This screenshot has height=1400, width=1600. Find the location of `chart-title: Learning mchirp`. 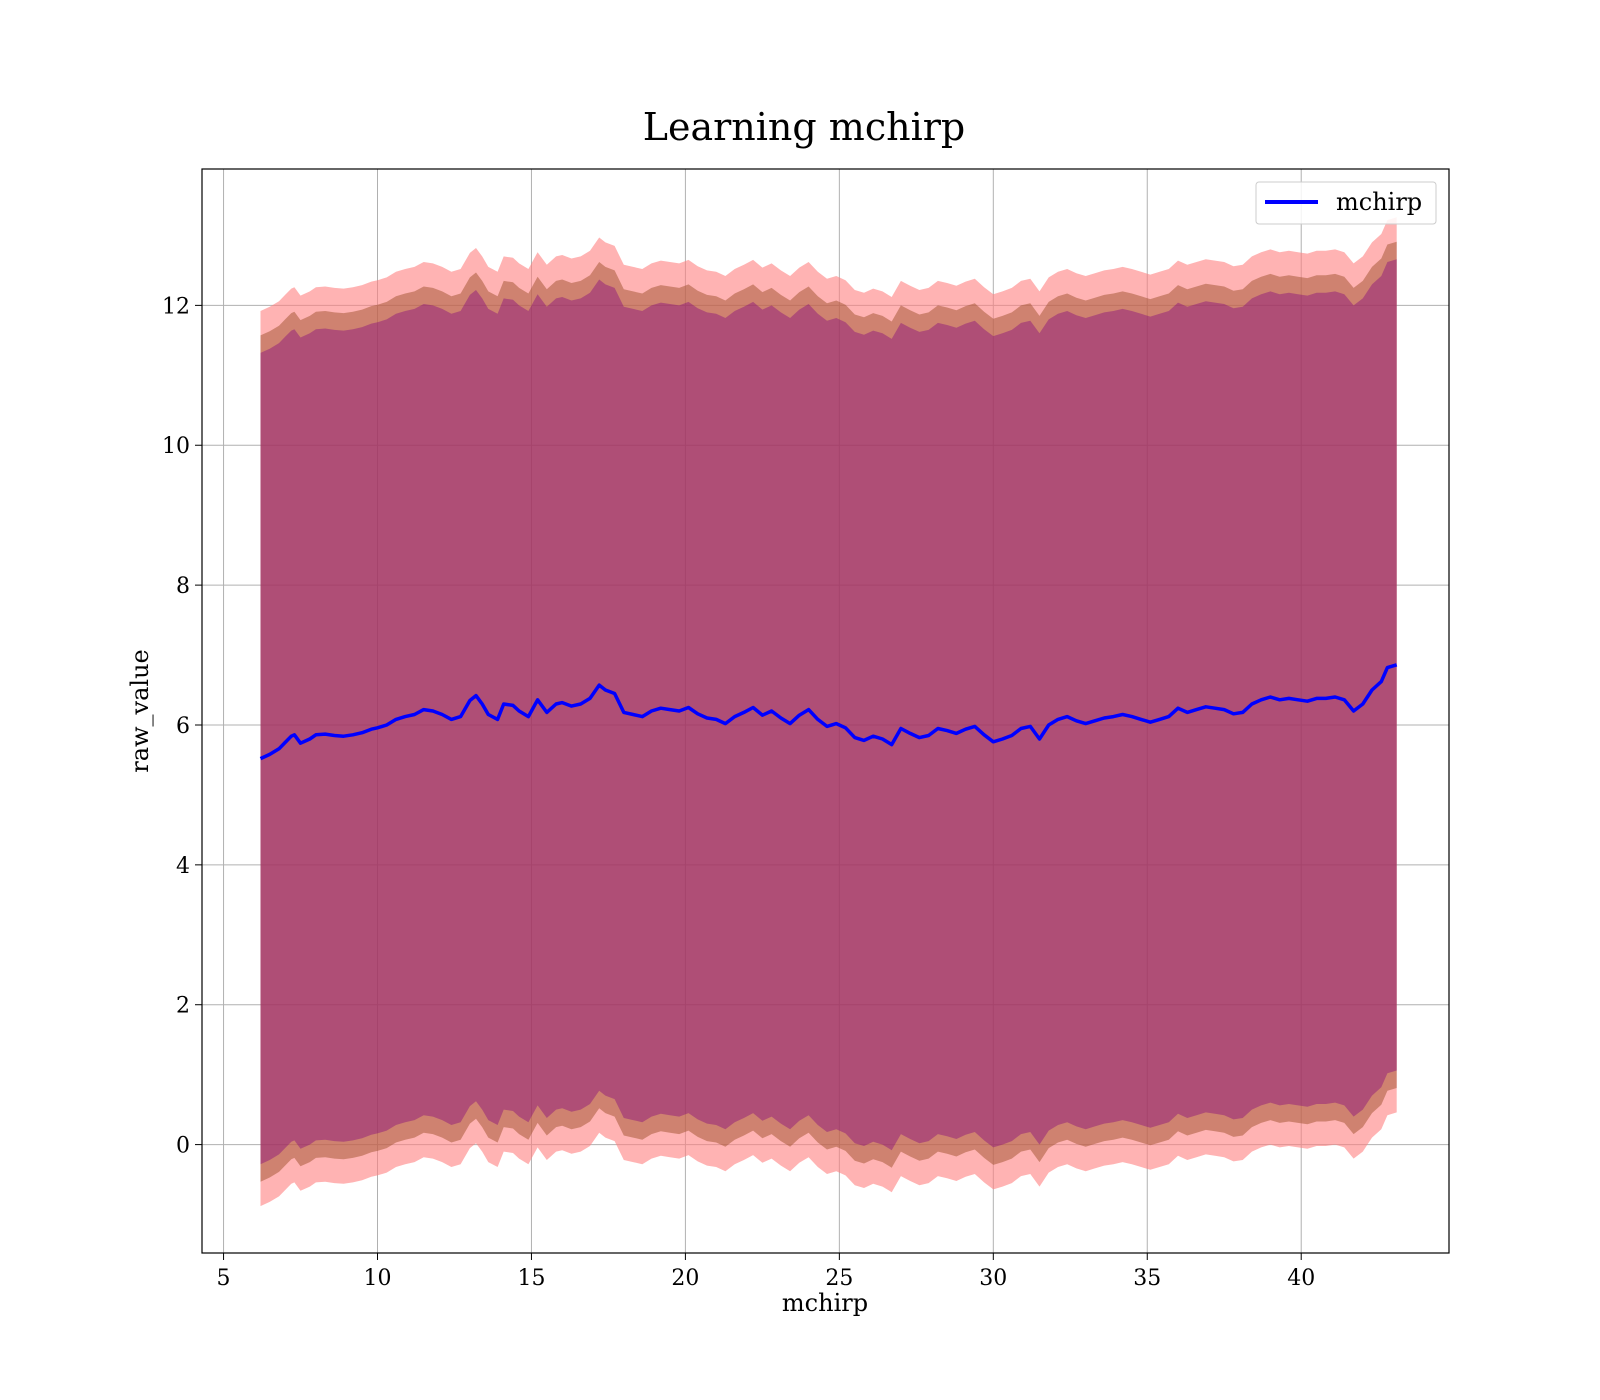

chart-title: Learning mchirp is located at coordinates (804, 127).